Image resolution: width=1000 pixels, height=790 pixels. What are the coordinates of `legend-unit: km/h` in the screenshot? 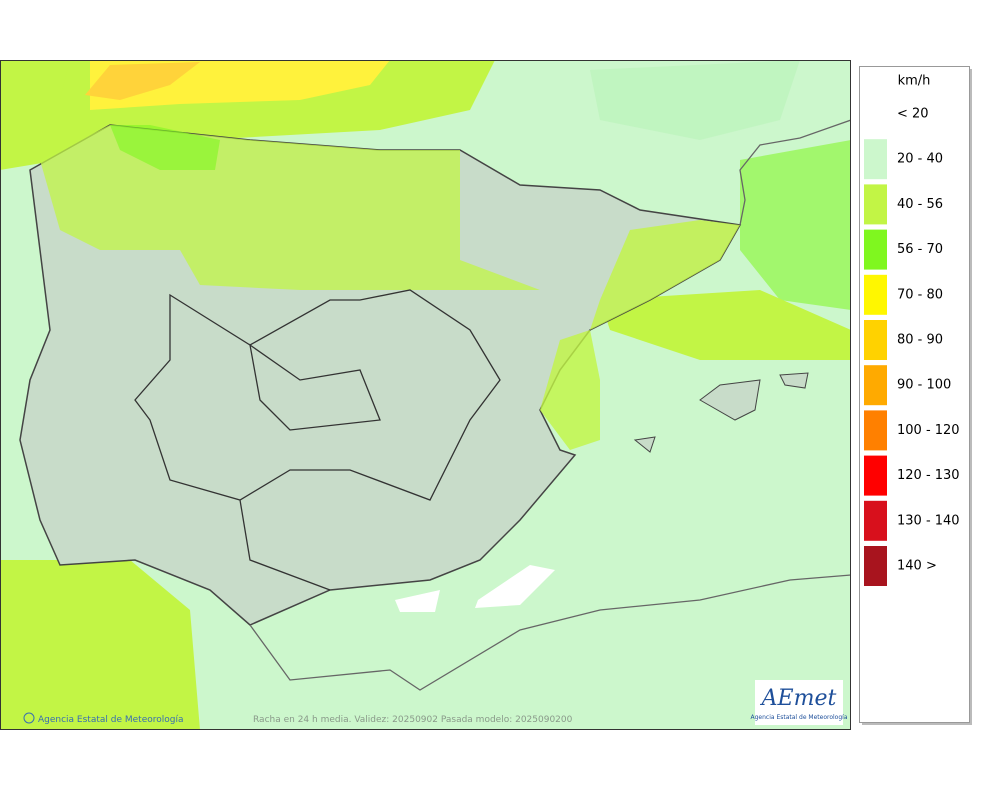 It's located at (914, 81).